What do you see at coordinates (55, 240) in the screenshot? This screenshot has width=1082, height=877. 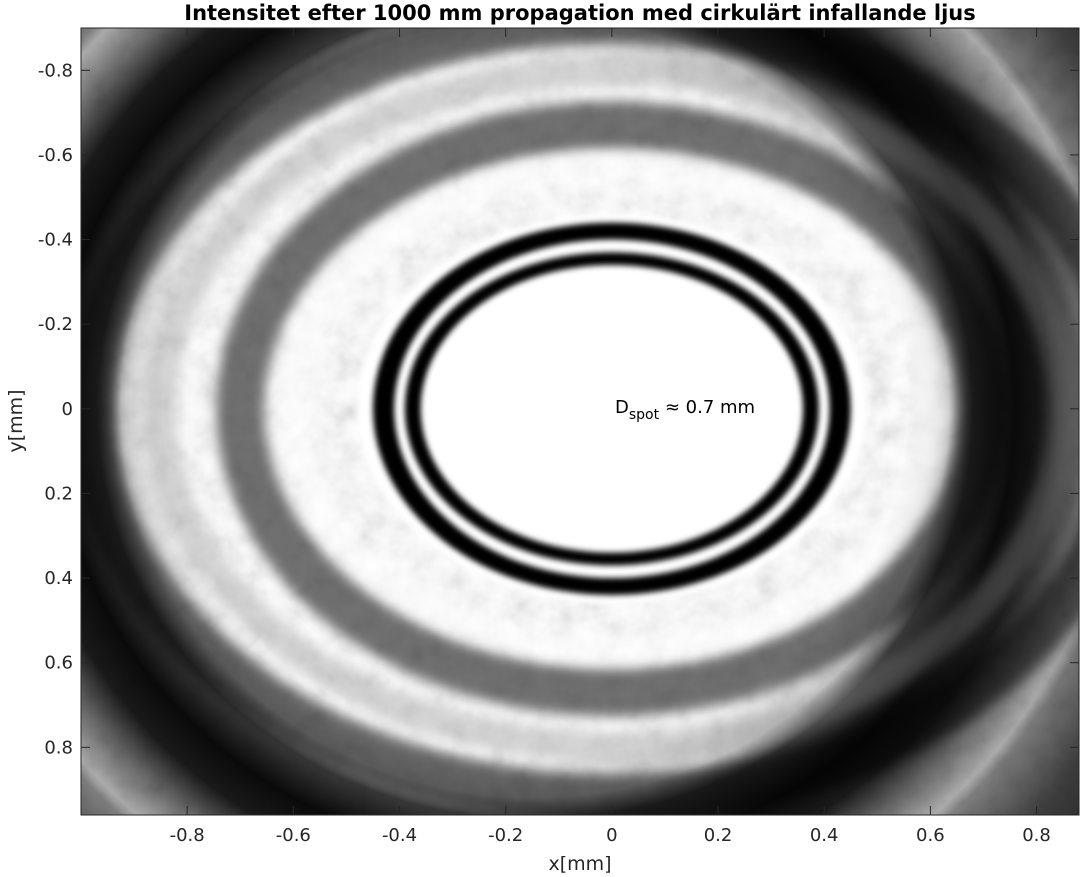 I see `y-tick-label: -0.4` at bounding box center [55, 240].